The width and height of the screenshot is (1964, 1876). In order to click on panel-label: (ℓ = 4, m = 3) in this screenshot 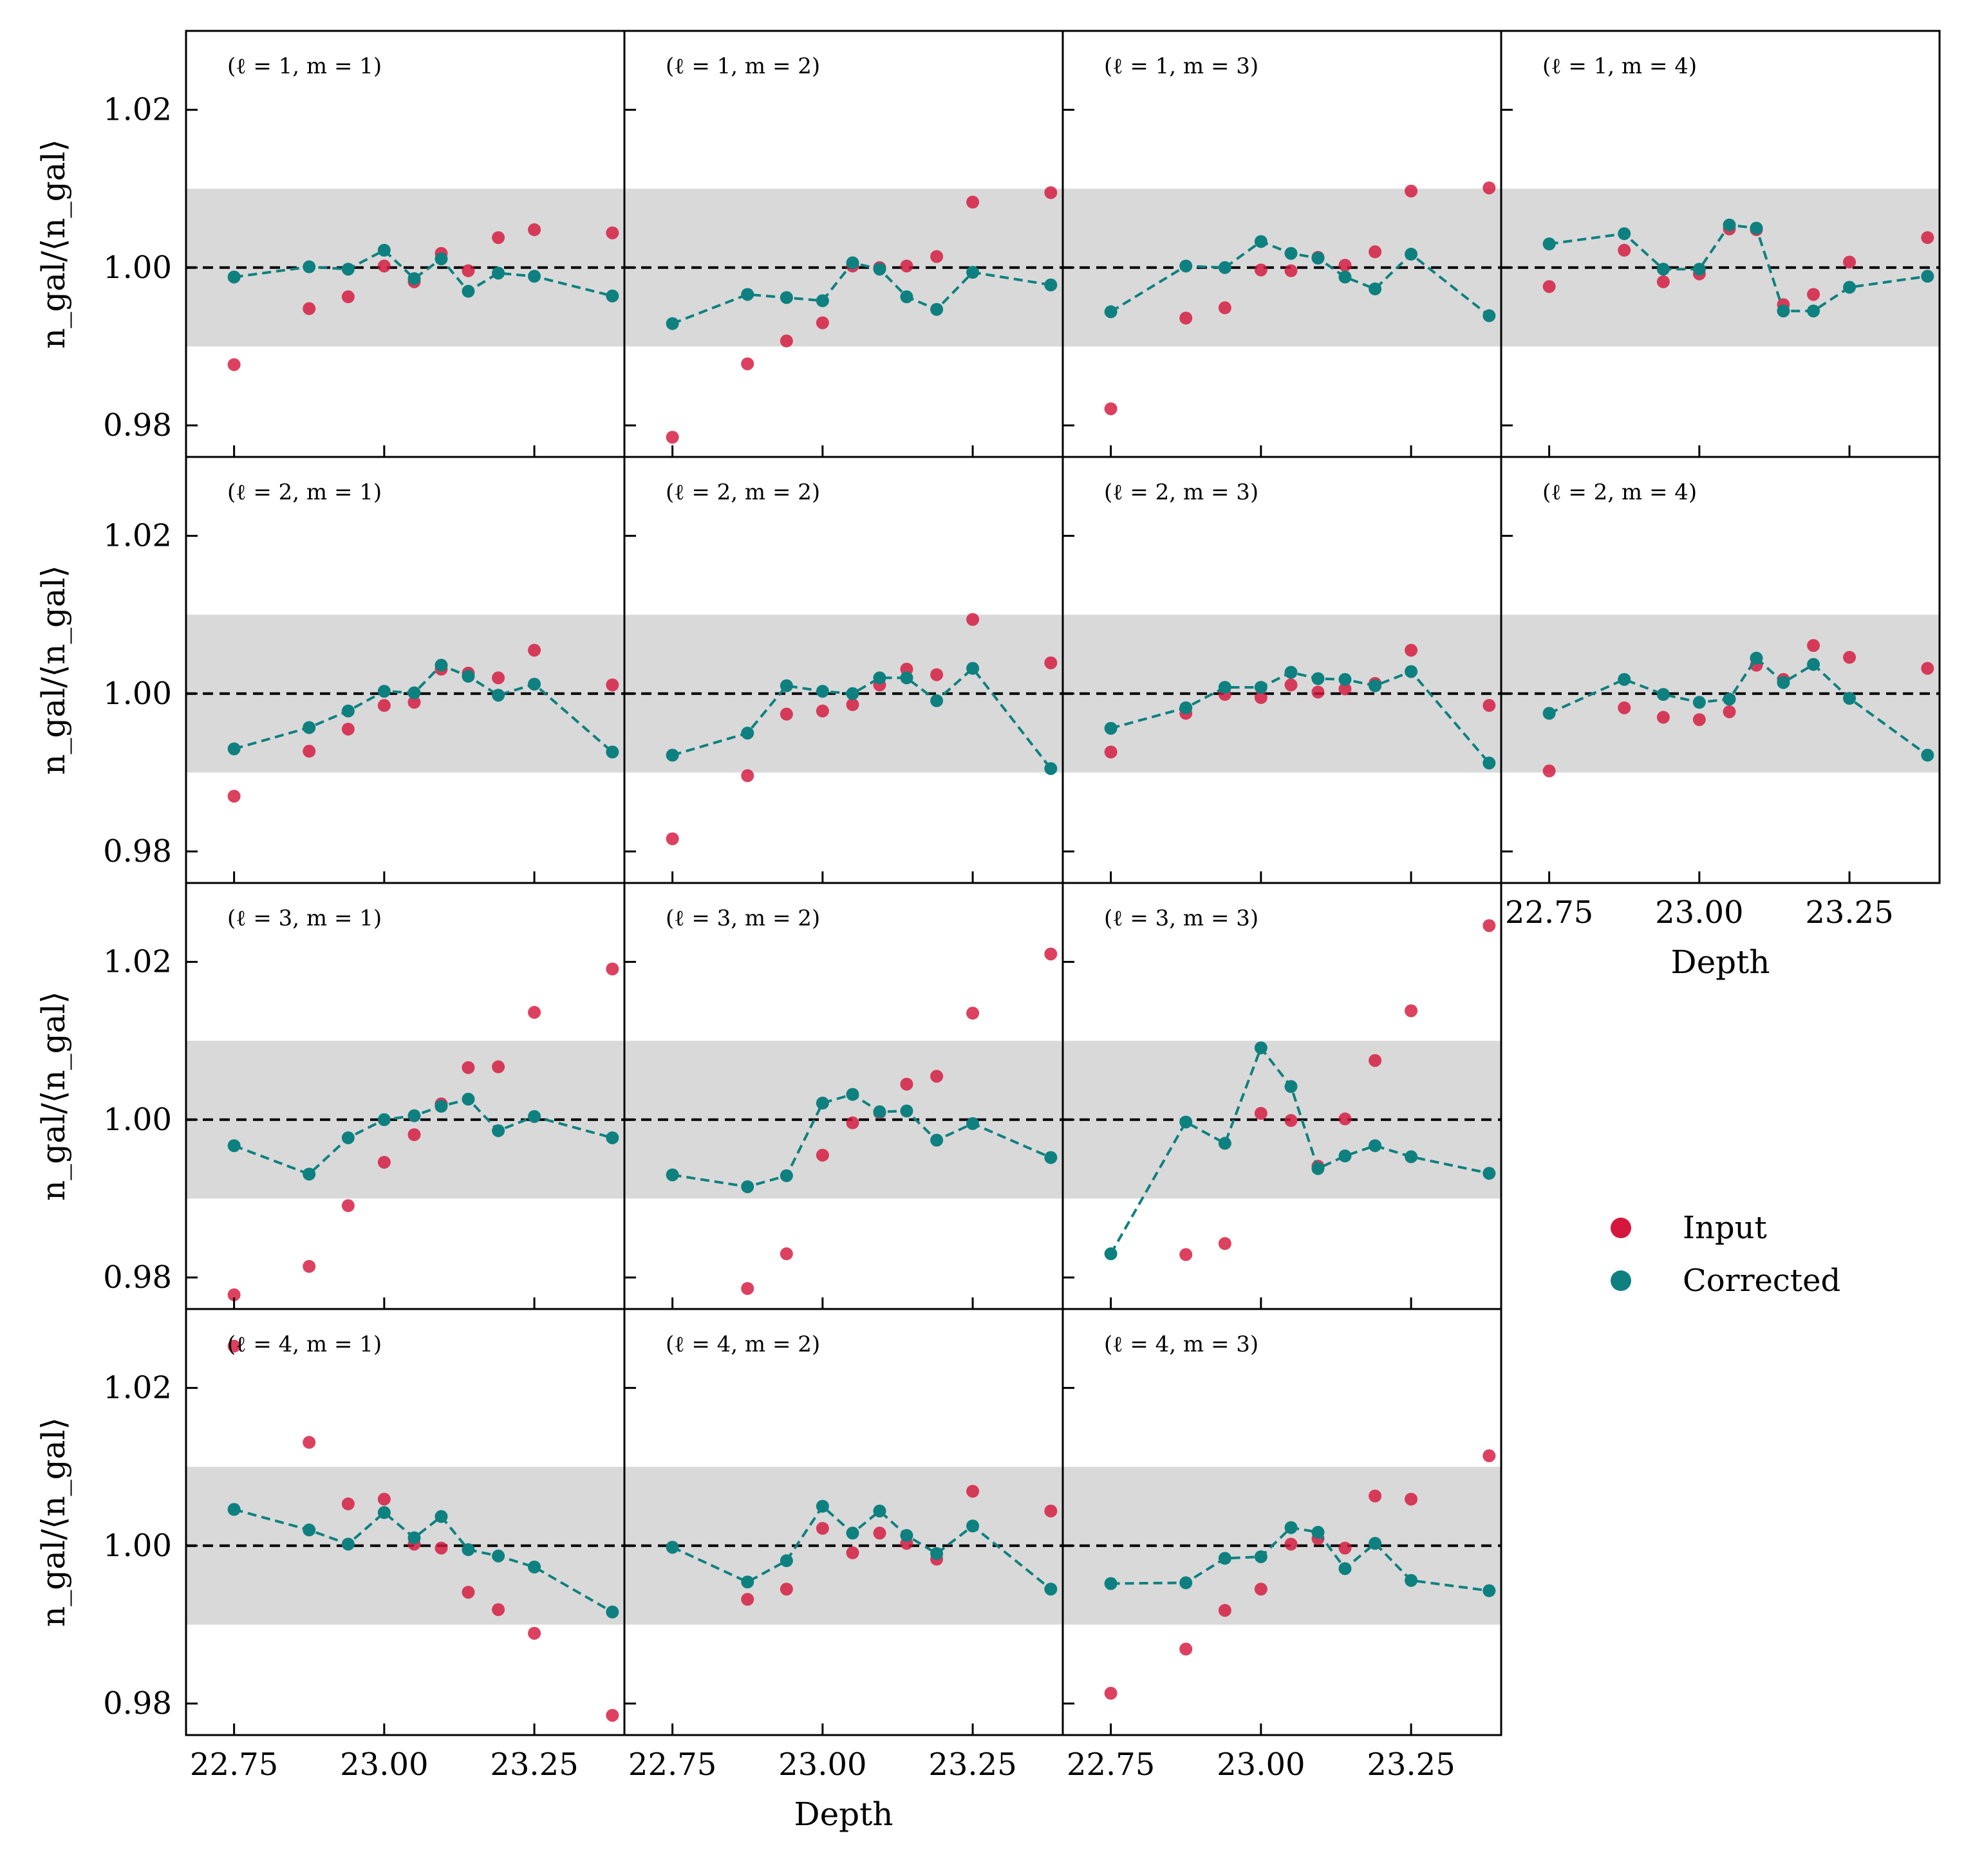, I will do `click(1181, 1344)`.